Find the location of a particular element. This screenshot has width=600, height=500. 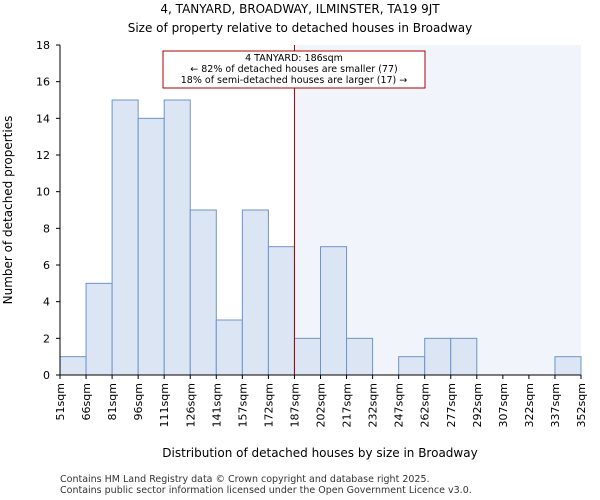

bar-141sqm is located at coordinates (229, 347).